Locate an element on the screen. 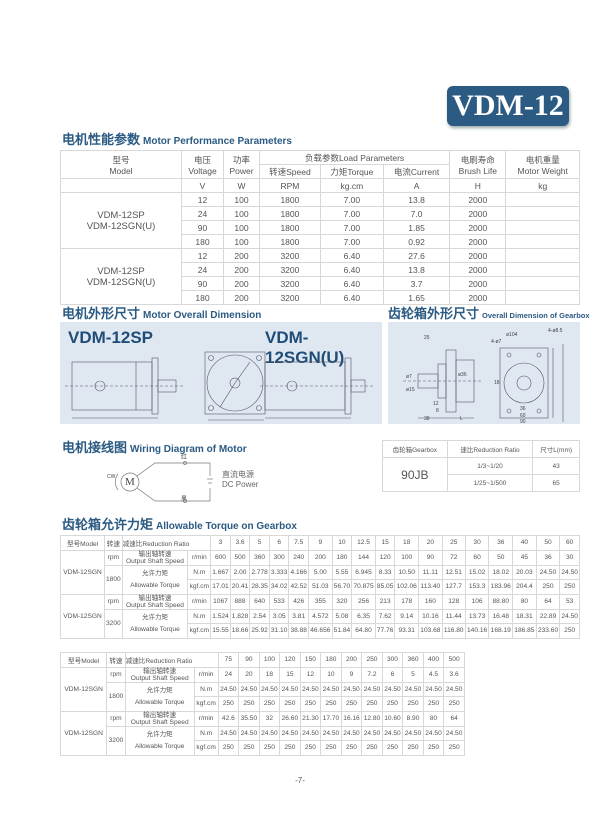 The image size is (600, 814). table-cell: 100 is located at coordinates (407, 557).